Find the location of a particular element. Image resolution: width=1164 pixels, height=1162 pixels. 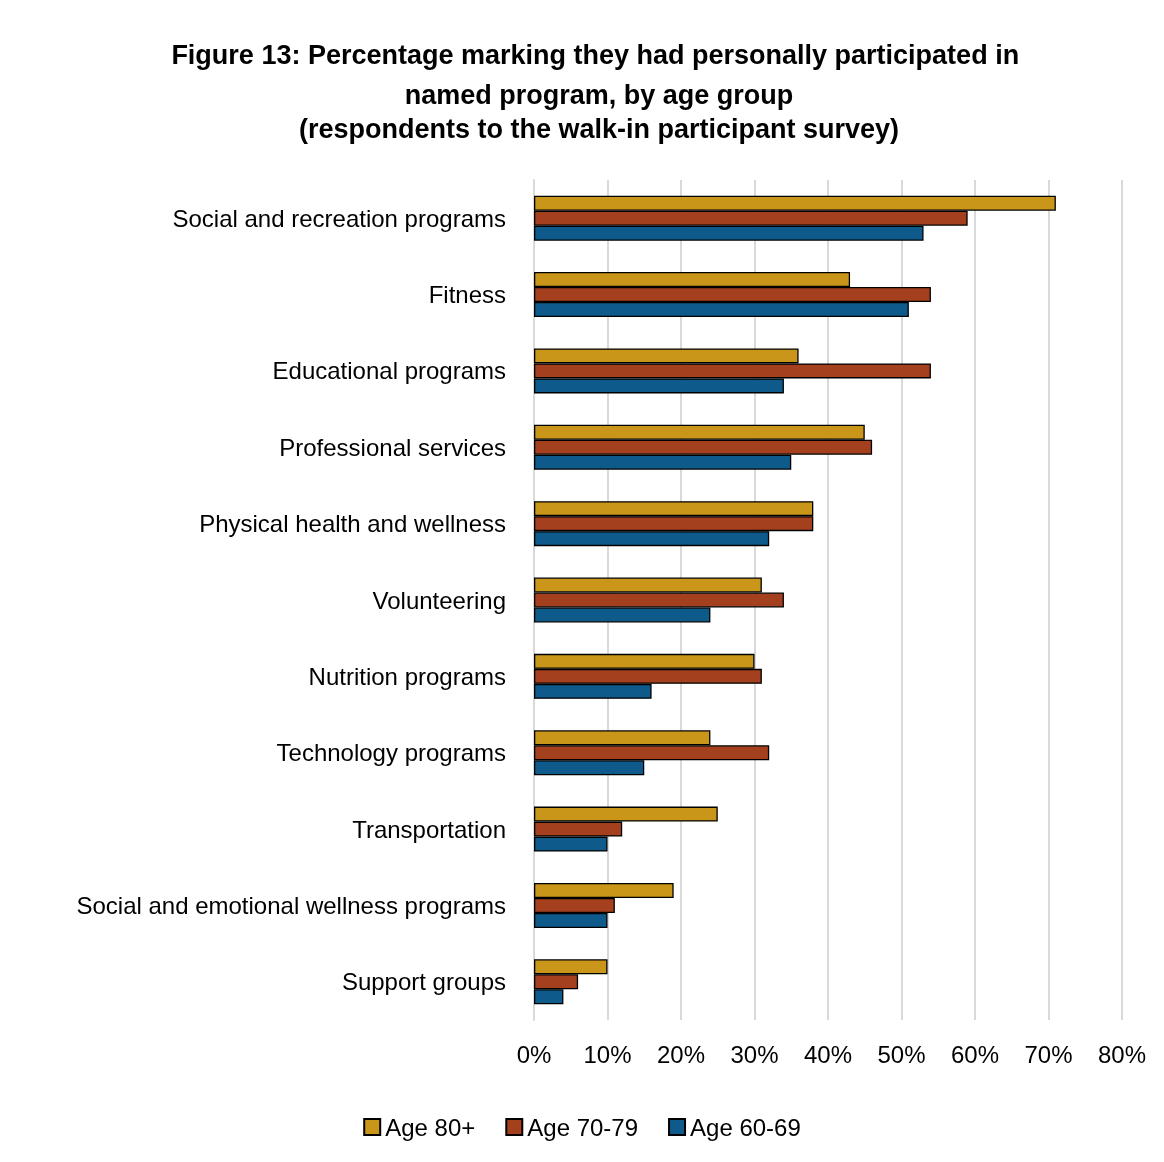

y-tick-label: Social and emotional wellness programs is located at coordinates (291, 905).